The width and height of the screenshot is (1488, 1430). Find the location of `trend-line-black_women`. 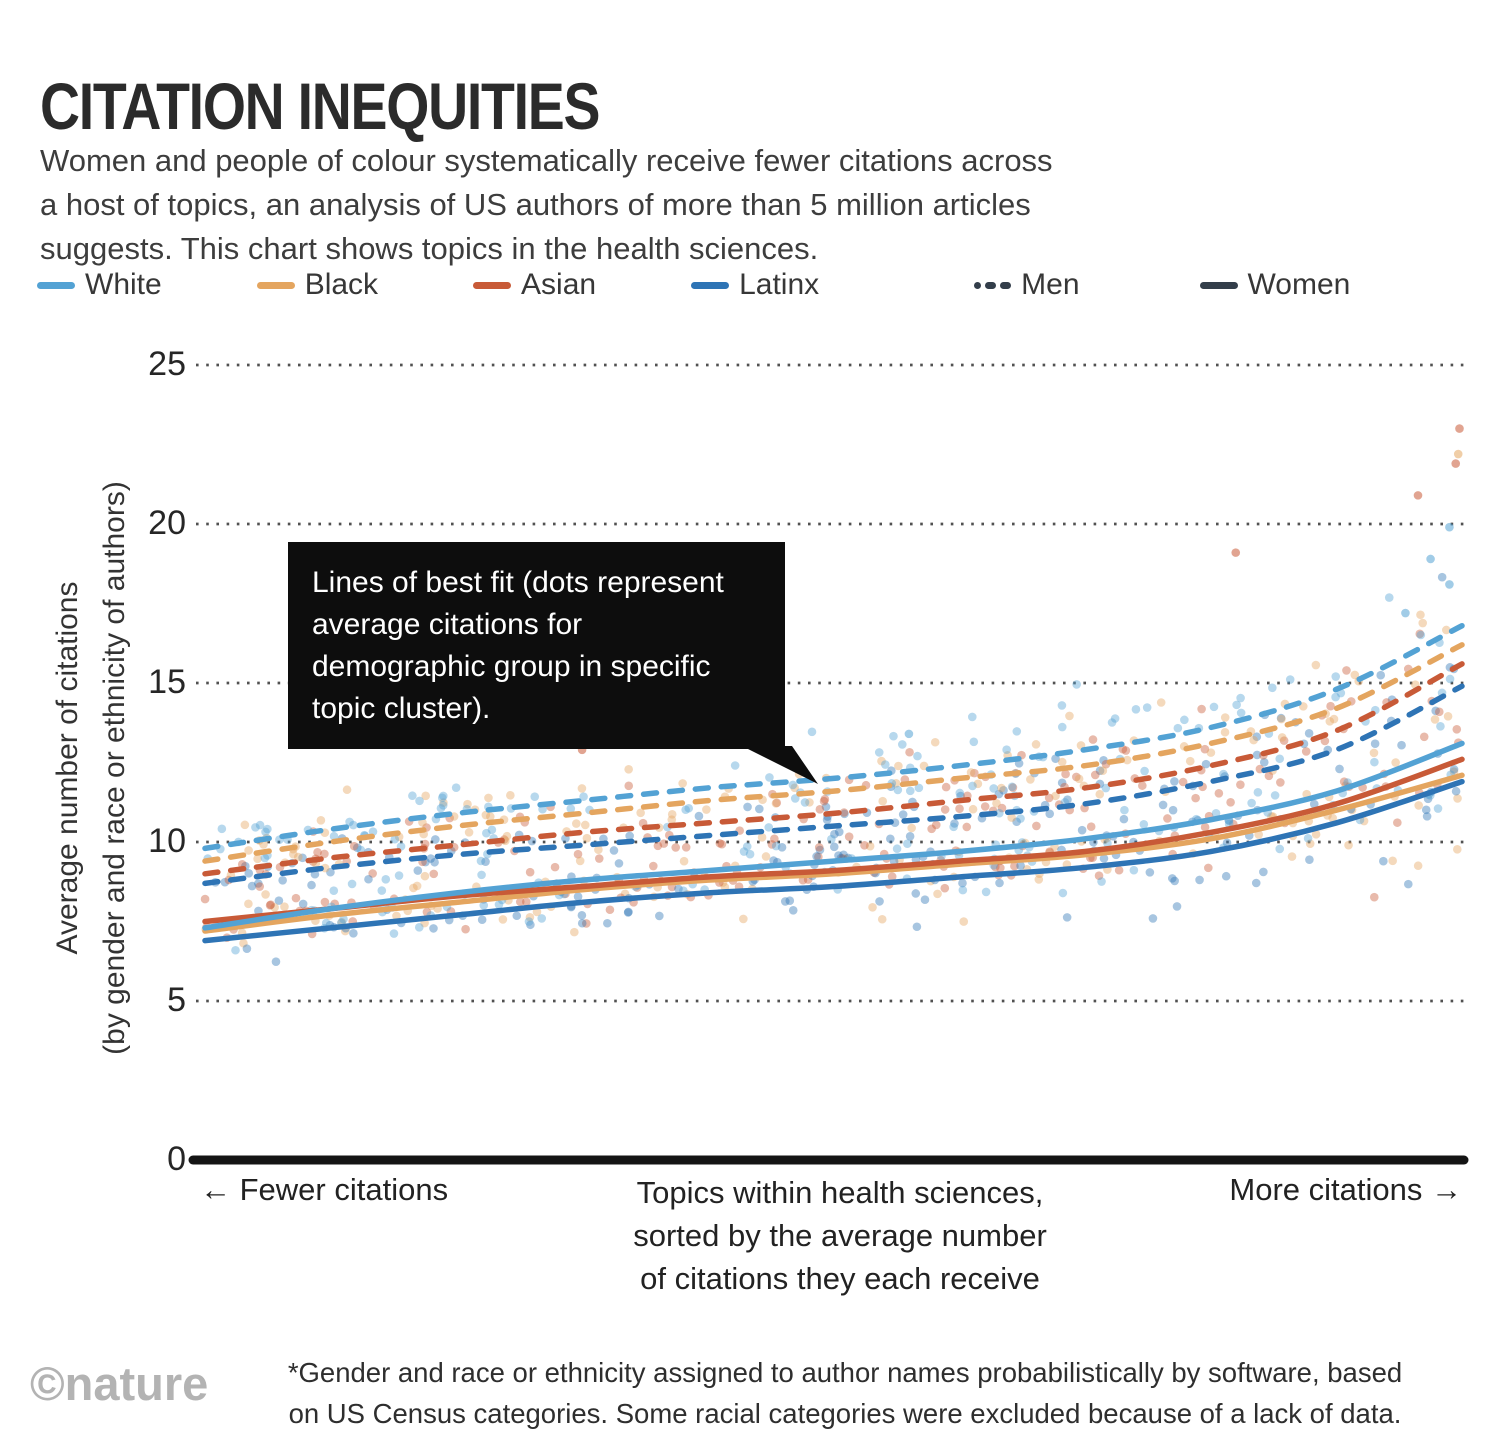

trend-line-black_women is located at coordinates (833, 853).